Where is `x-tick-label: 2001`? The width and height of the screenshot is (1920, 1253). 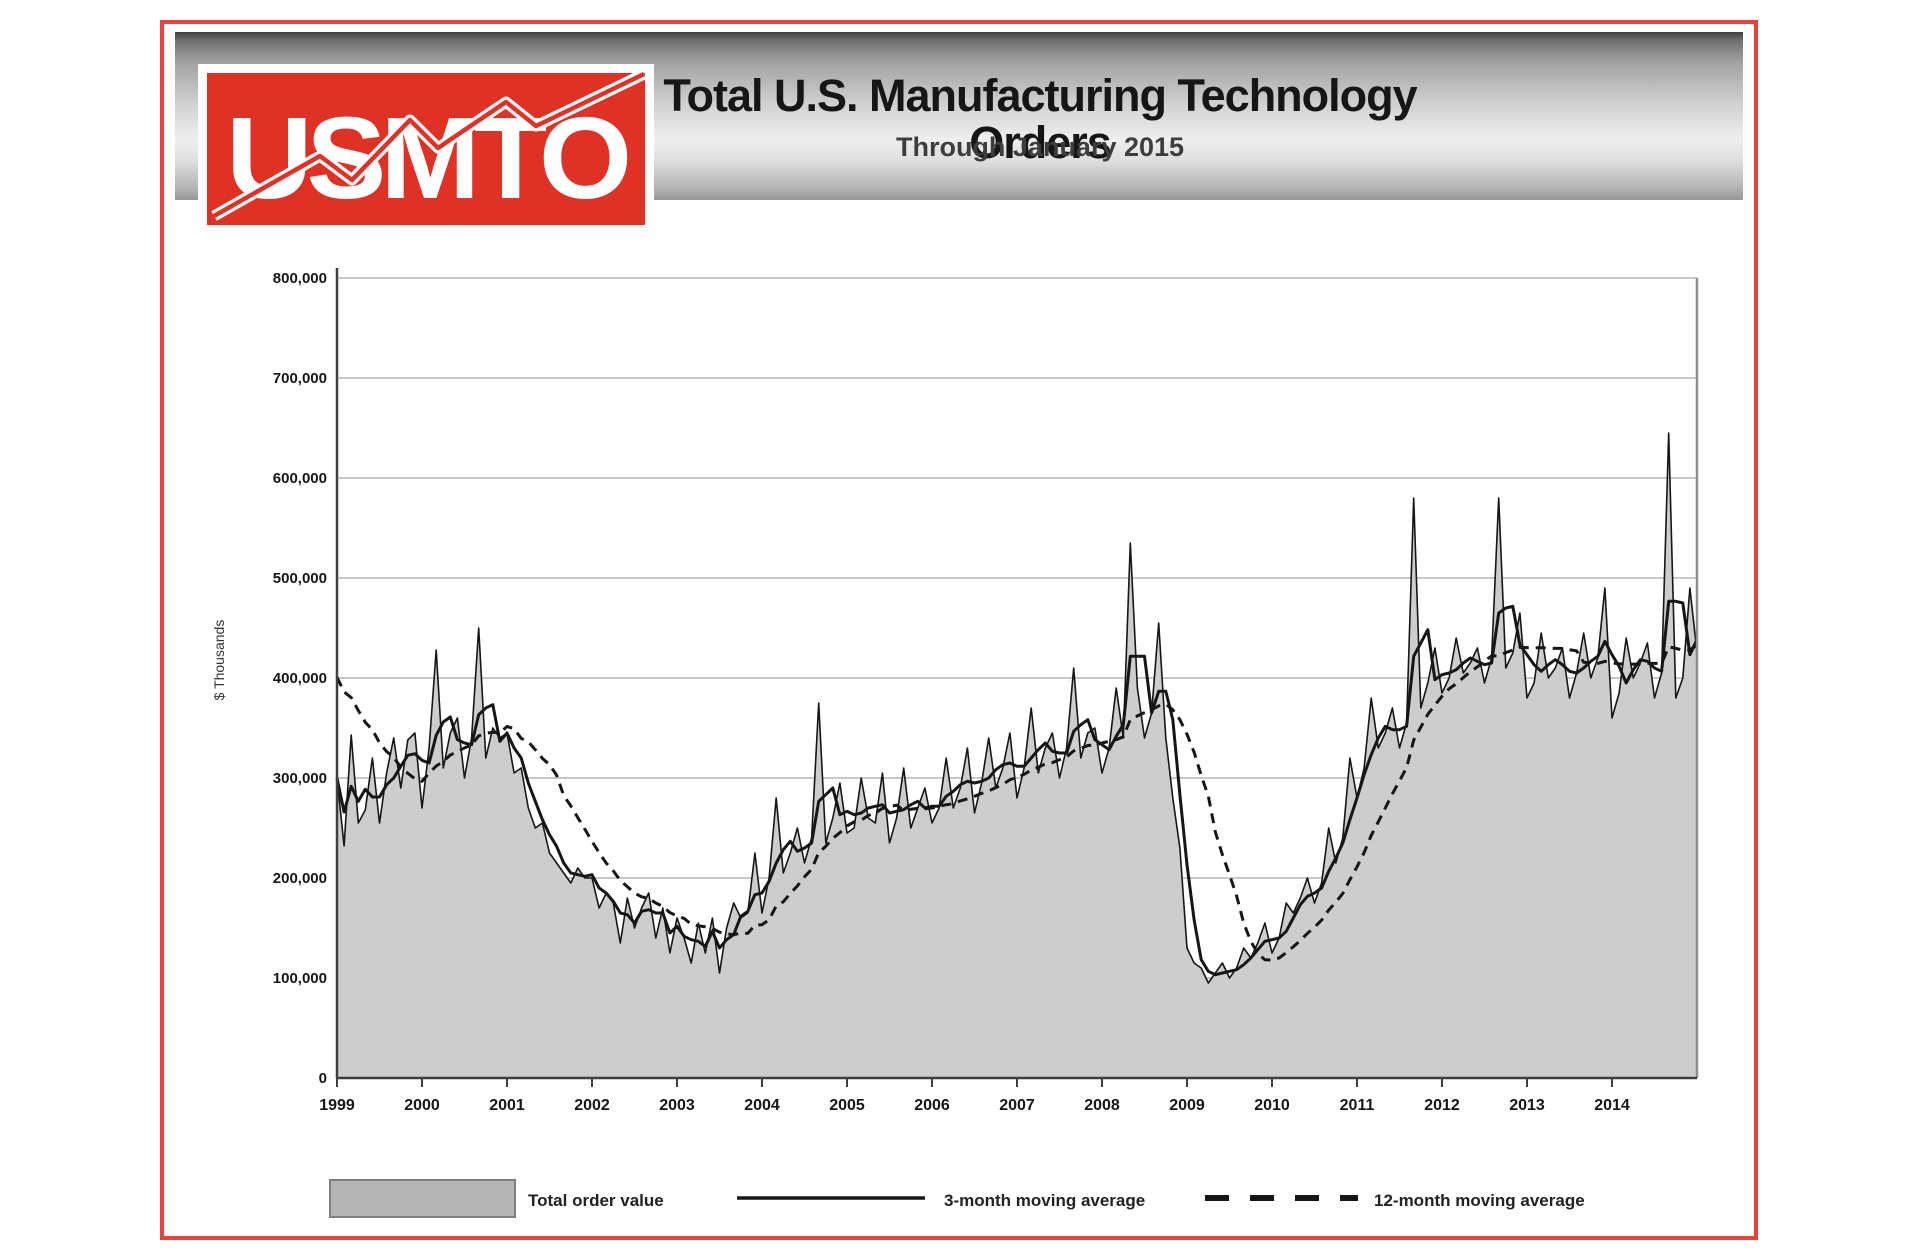 x-tick-label: 2001 is located at coordinates (507, 1105).